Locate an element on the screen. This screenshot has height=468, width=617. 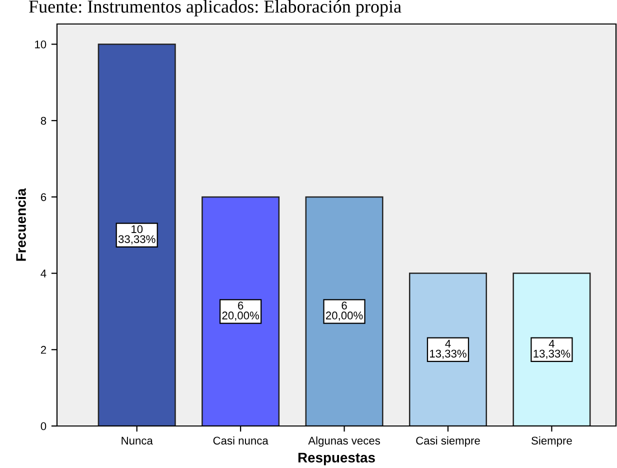
y-tick-label: 4 is located at coordinates (43, 274).